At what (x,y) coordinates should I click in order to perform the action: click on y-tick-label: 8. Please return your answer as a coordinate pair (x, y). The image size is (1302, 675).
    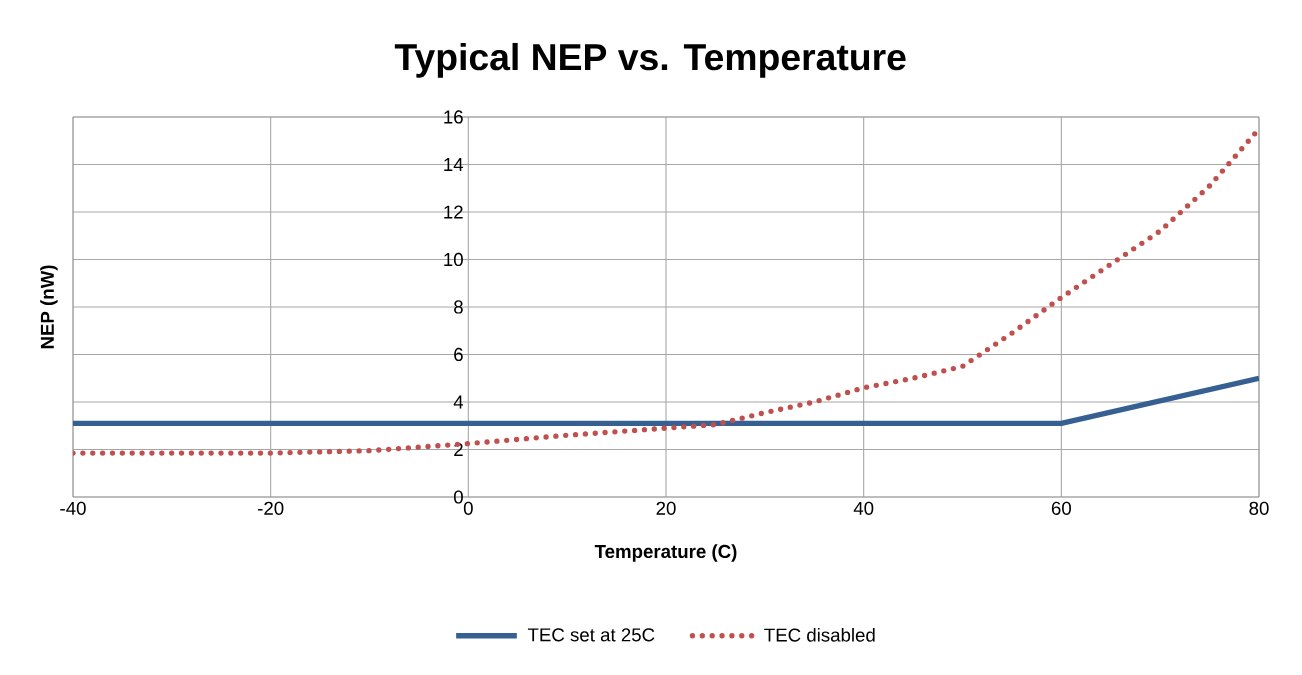
    Looking at the image, I should click on (458, 307).